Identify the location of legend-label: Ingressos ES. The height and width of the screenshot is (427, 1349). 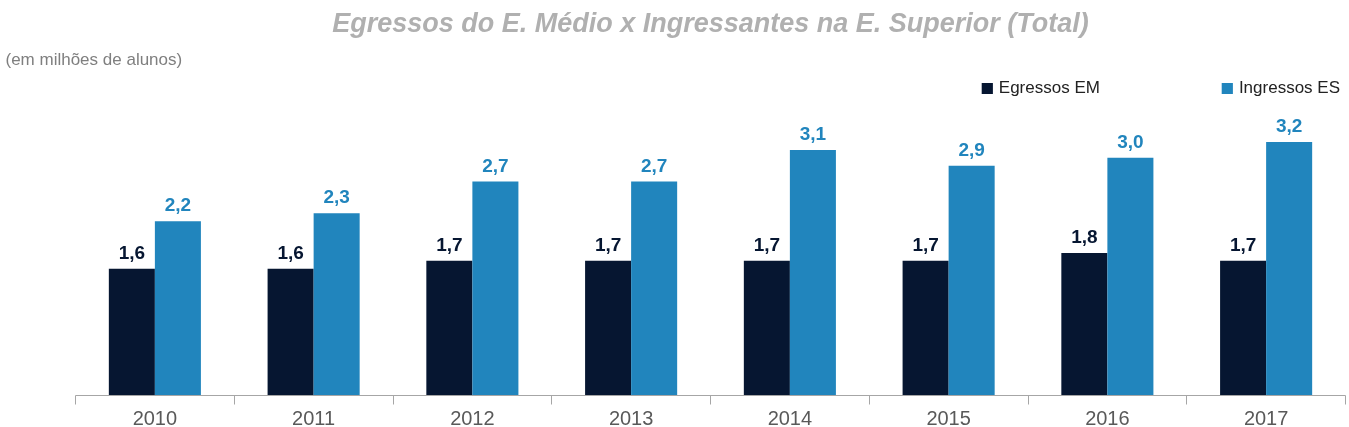
(1289, 88).